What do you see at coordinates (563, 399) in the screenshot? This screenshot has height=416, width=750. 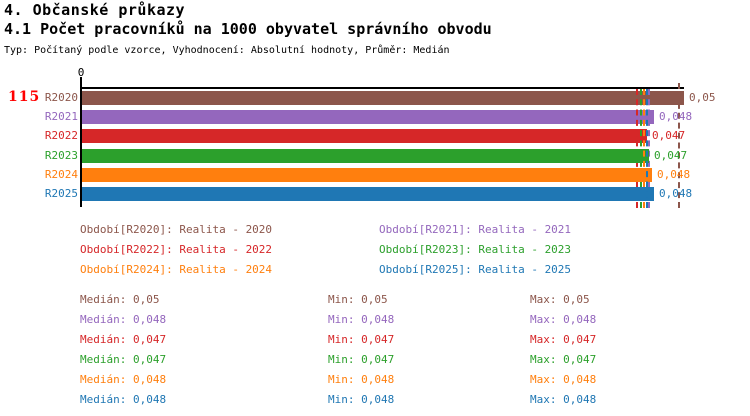 I see `max-text-R2025: Max: 0,048` at bounding box center [563, 399].